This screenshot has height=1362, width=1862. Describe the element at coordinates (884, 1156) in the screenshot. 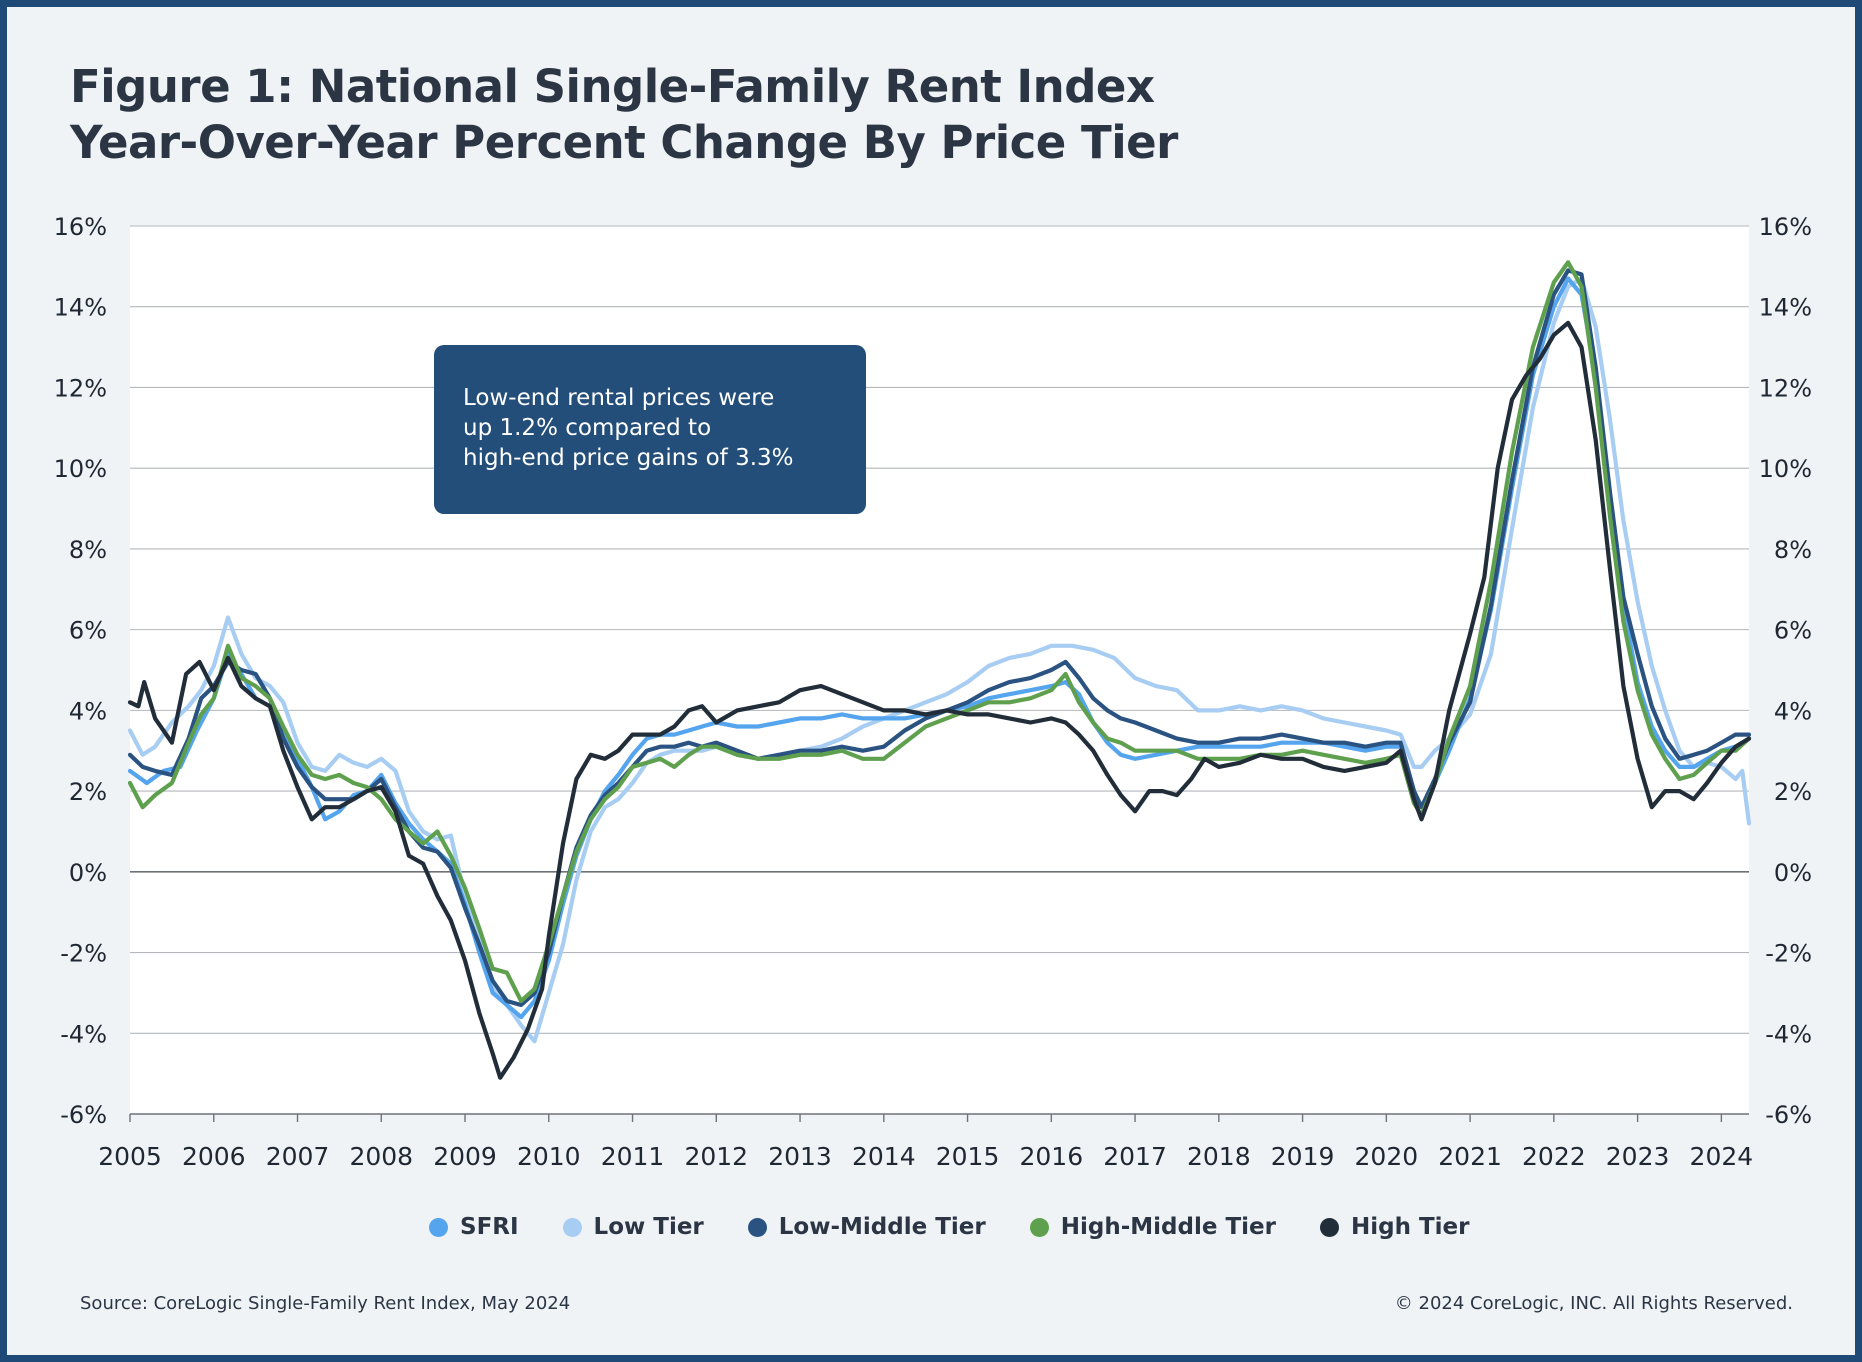

I see `x-tick-label: 2014` at that location.